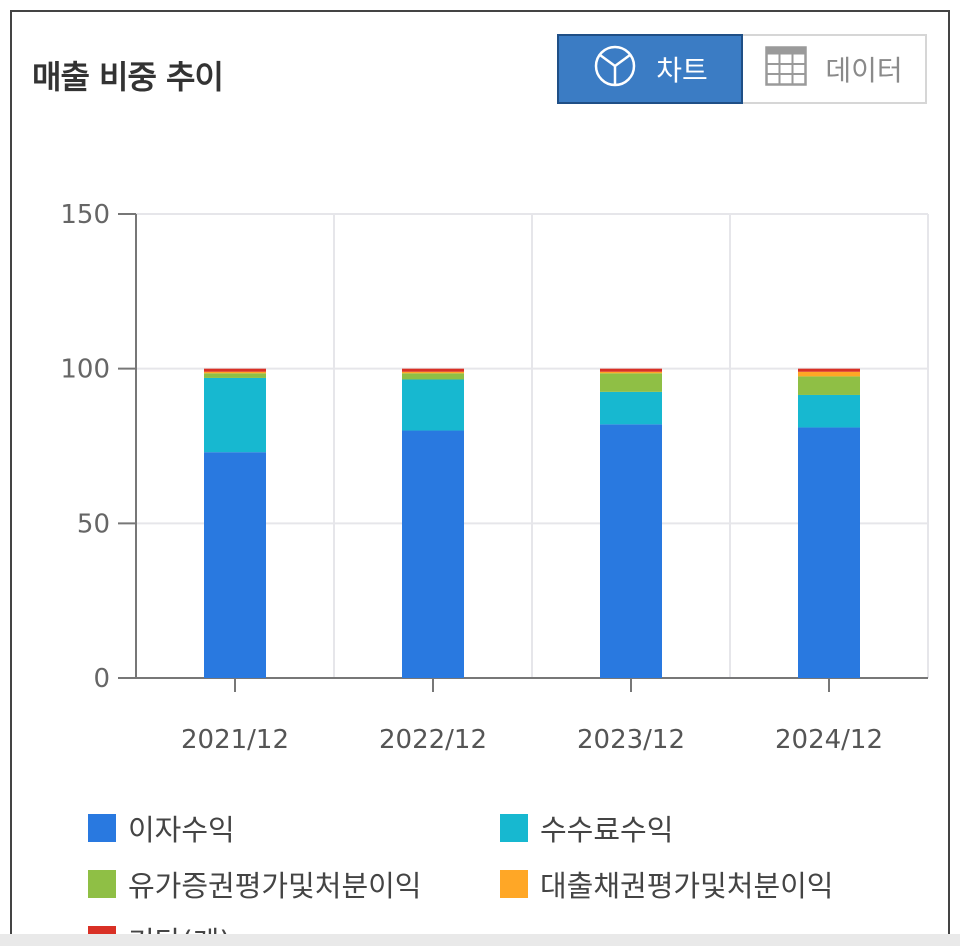 The image size is (960, 946). Describe the element at coordinates (101, 679) in the screenshot. I see `y-tick-label: 0` at that location.